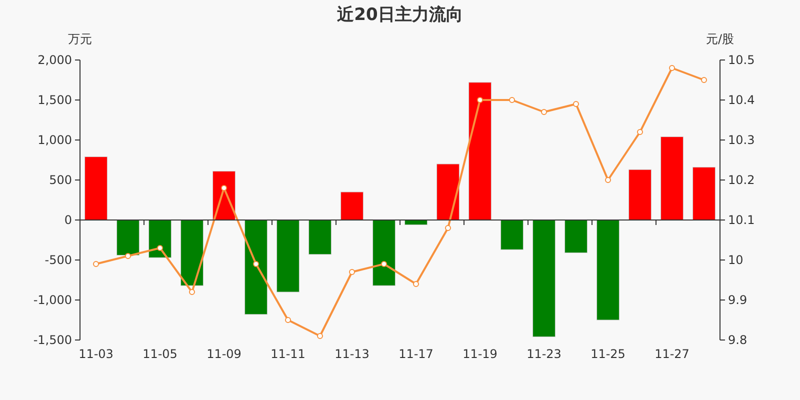 This screenshot has width=800, height=400. Describe the element at coordinates (416, 354) in the screenshot. I see `x-tick-label: 11-17` at that location.